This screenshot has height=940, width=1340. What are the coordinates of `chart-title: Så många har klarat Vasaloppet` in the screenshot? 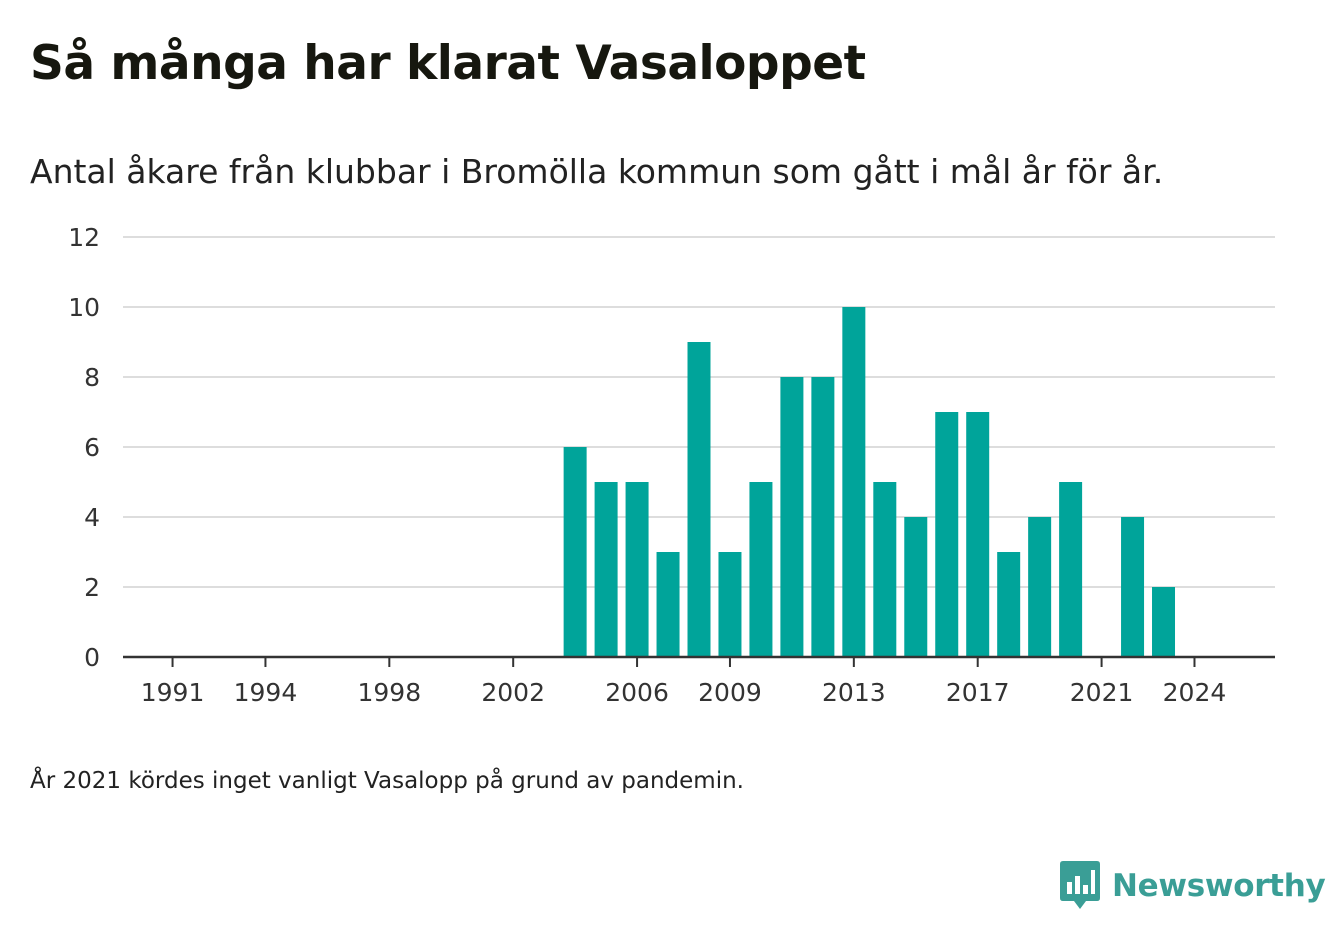 It's located at (448, 63).